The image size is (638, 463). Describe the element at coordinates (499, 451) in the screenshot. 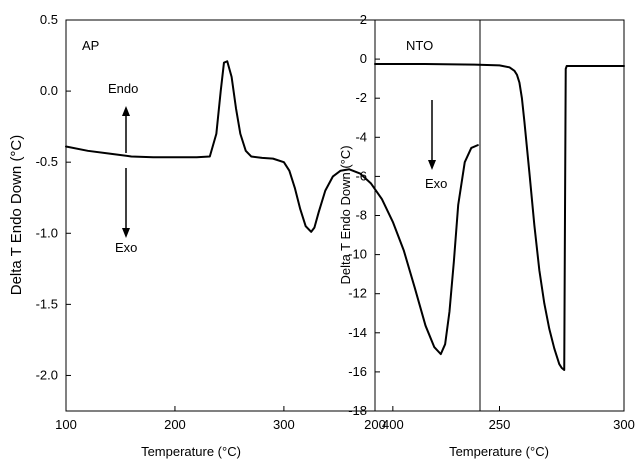

I see `right-x-axis-title: Temperature (°C)` at that location.